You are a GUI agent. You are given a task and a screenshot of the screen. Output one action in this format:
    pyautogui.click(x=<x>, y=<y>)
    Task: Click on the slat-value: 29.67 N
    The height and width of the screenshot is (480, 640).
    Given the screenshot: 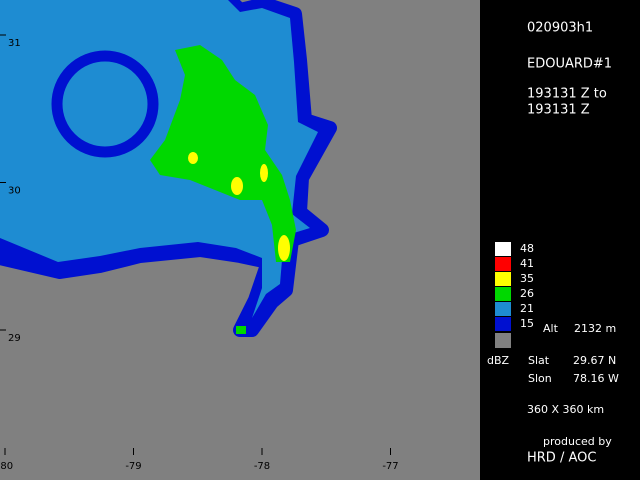 What is the action you would take?
    pyautogui.click(x=594, y=360)
    